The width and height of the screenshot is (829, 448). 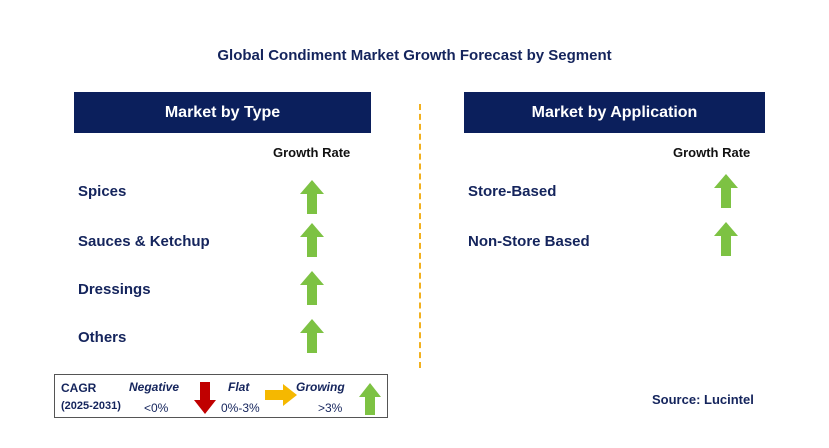 I want to click on panel-divider, so click(x=420, y=236).